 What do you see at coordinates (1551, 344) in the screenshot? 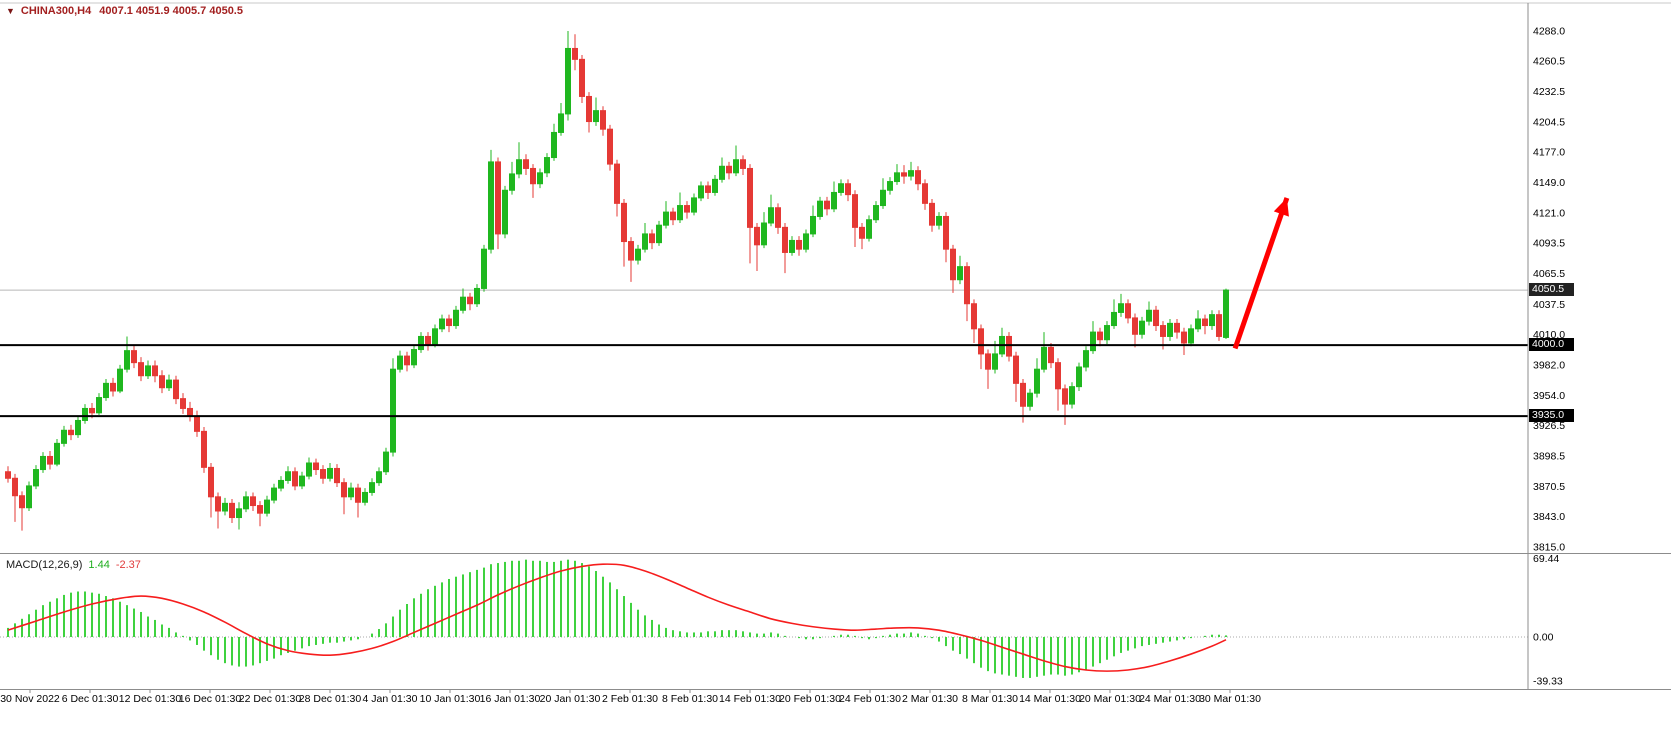
I see `hline-price-tag-4000: 4000.0` at bounding box center [1551, 344].